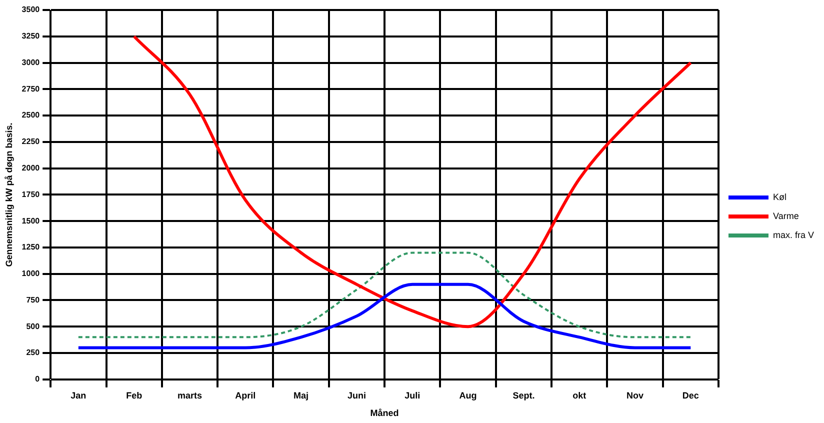  I want to click on y-tick-label: 3500, so click(31, 9).